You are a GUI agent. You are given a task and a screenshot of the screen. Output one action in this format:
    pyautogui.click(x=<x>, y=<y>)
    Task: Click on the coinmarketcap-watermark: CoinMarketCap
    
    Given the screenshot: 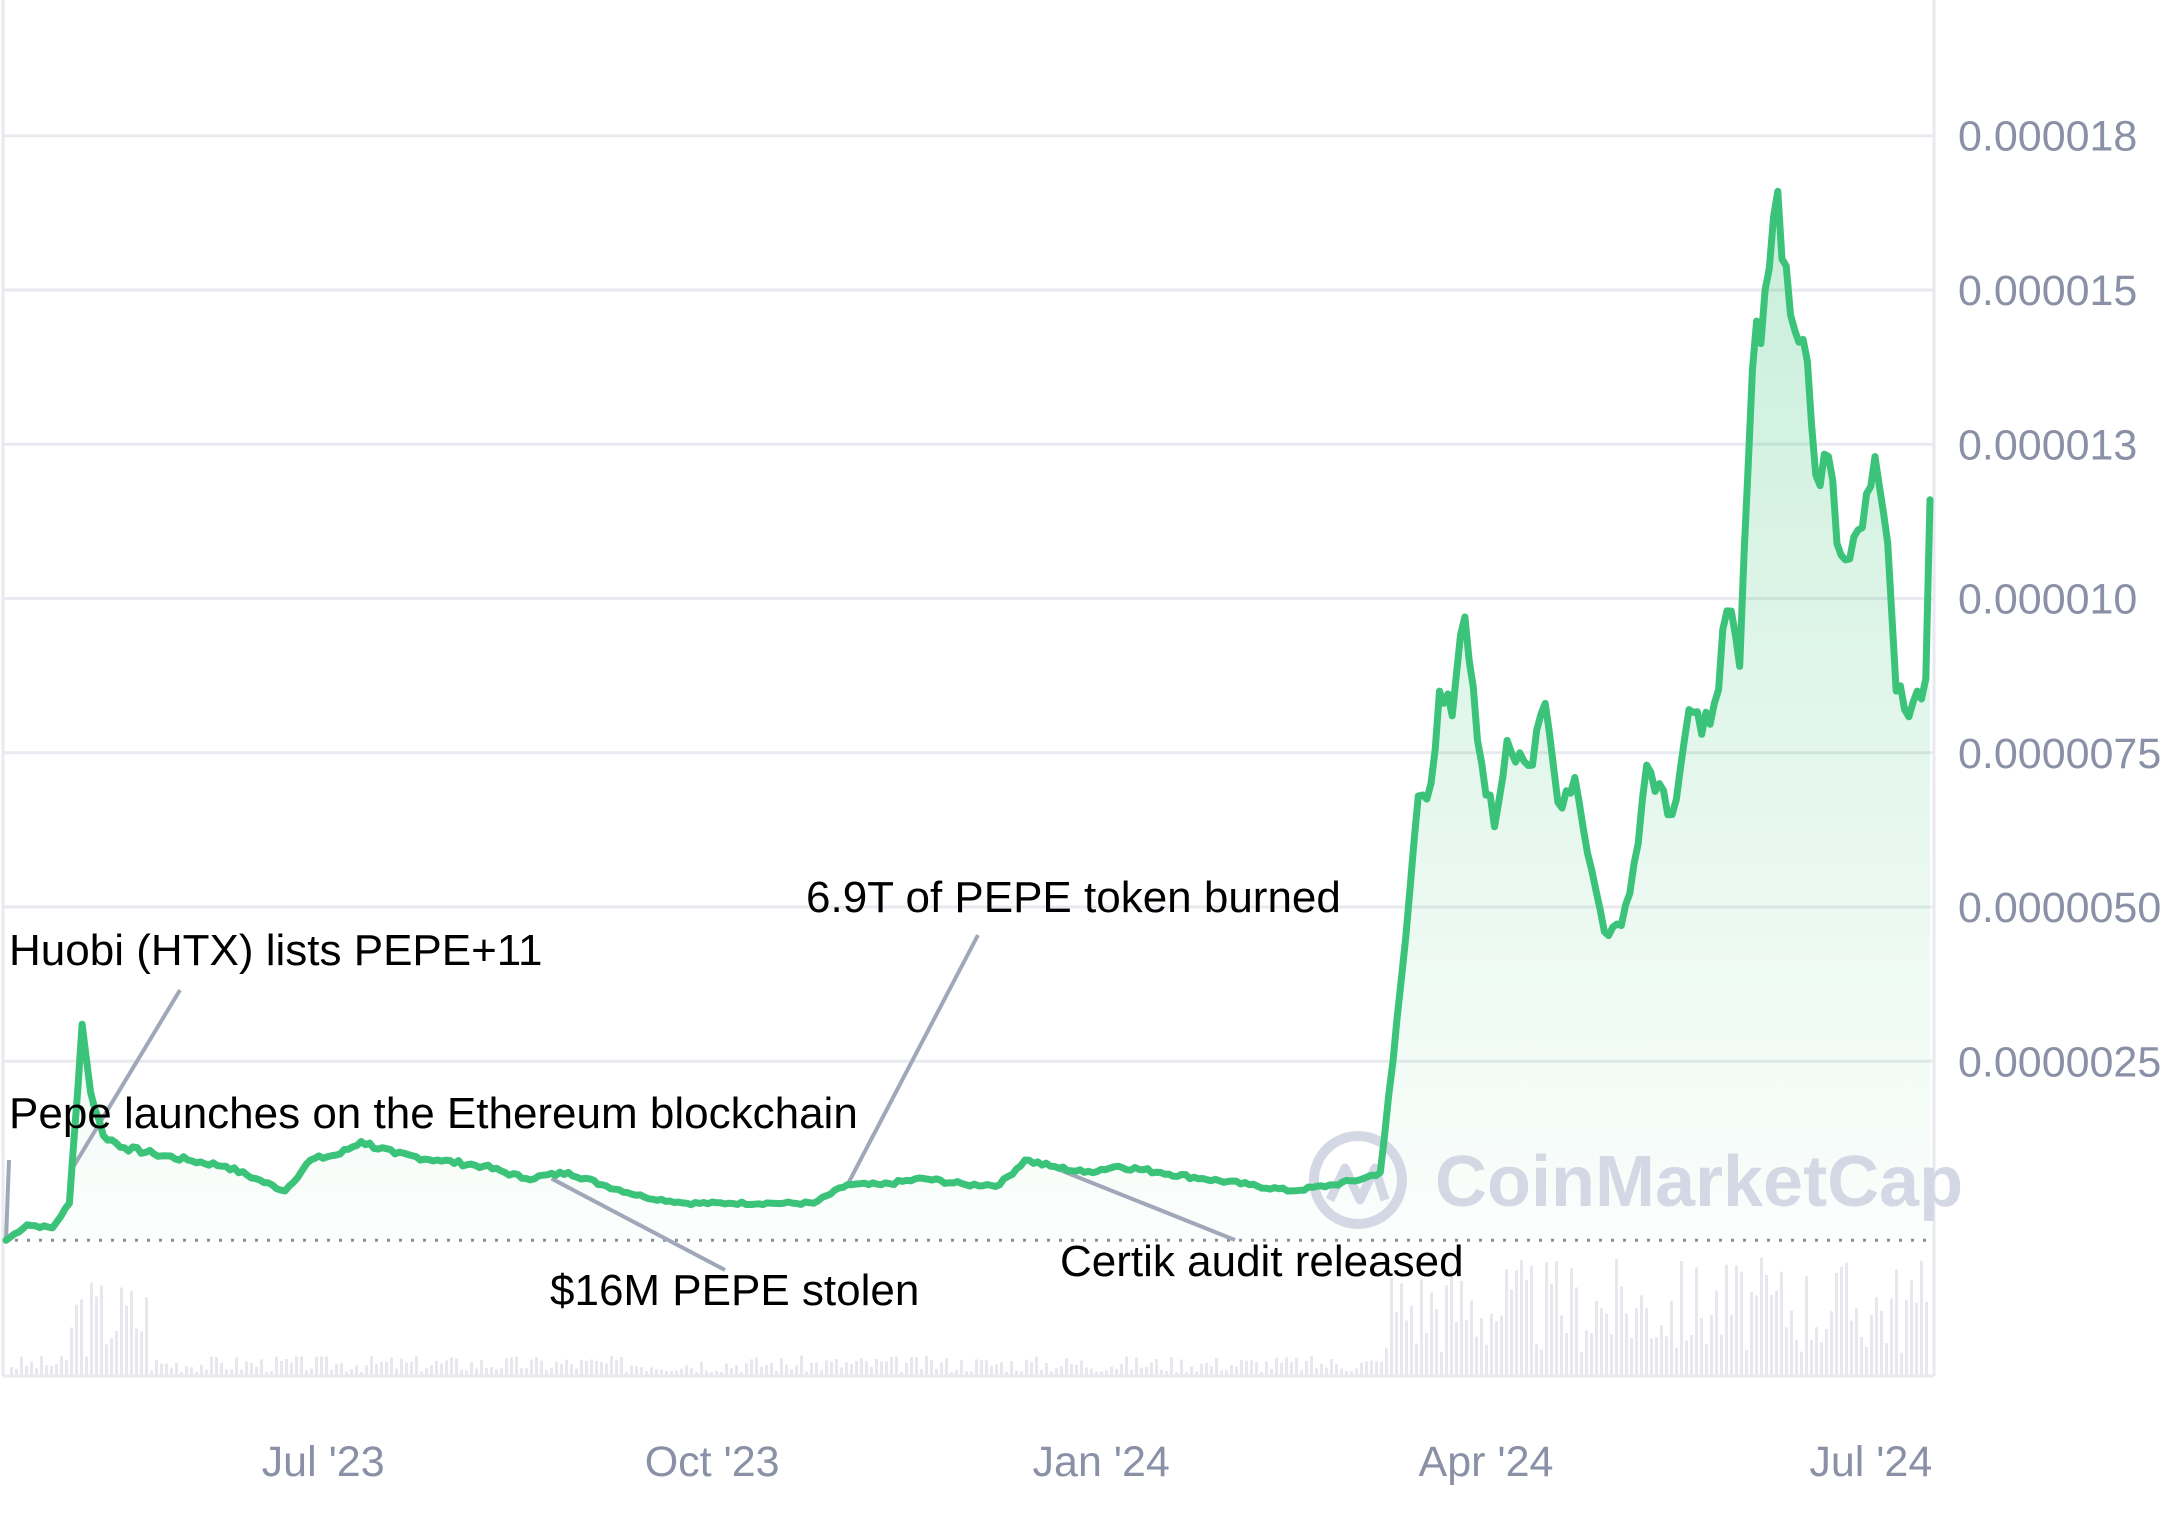 What is the action you would take?
    pyautogui.click(x=1636, y=1180)
    